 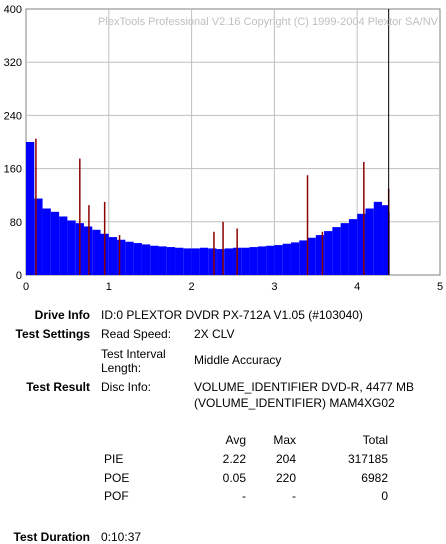 I want to click on y-tick-label: 0, so click(x=19, y=276).